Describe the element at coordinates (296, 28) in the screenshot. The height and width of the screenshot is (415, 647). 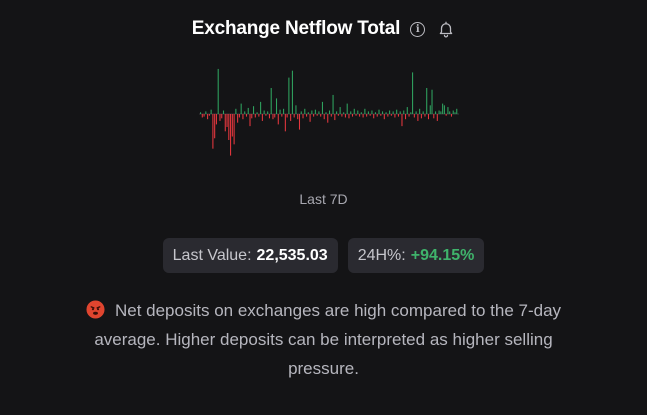
I see `card-title: Exchange Netflow Total` at that location.